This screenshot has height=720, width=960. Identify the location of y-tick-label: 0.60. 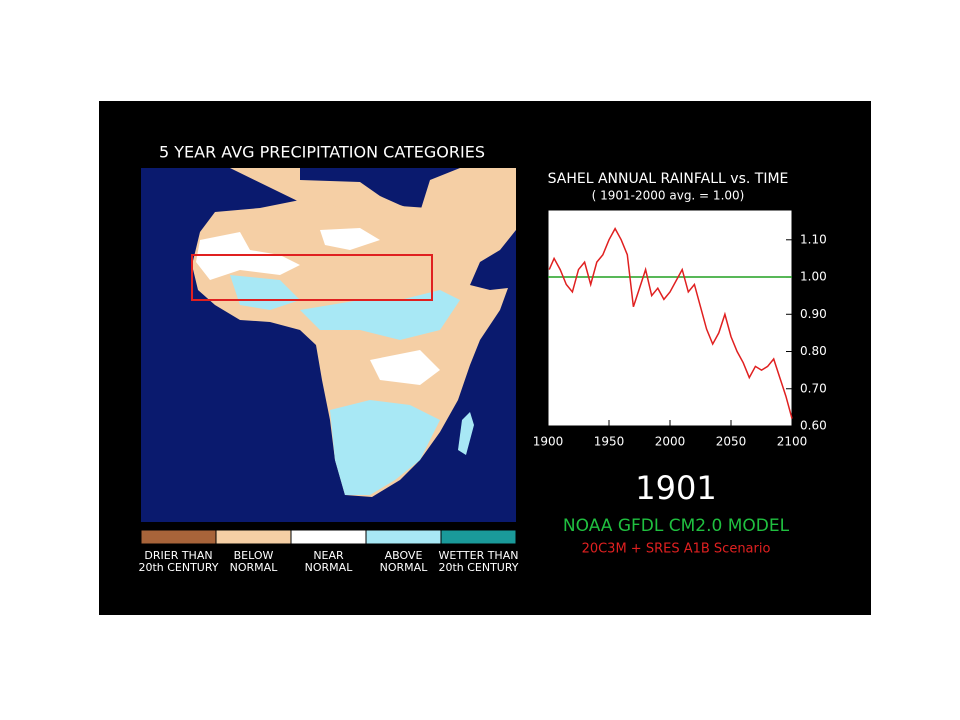
(813, 426).